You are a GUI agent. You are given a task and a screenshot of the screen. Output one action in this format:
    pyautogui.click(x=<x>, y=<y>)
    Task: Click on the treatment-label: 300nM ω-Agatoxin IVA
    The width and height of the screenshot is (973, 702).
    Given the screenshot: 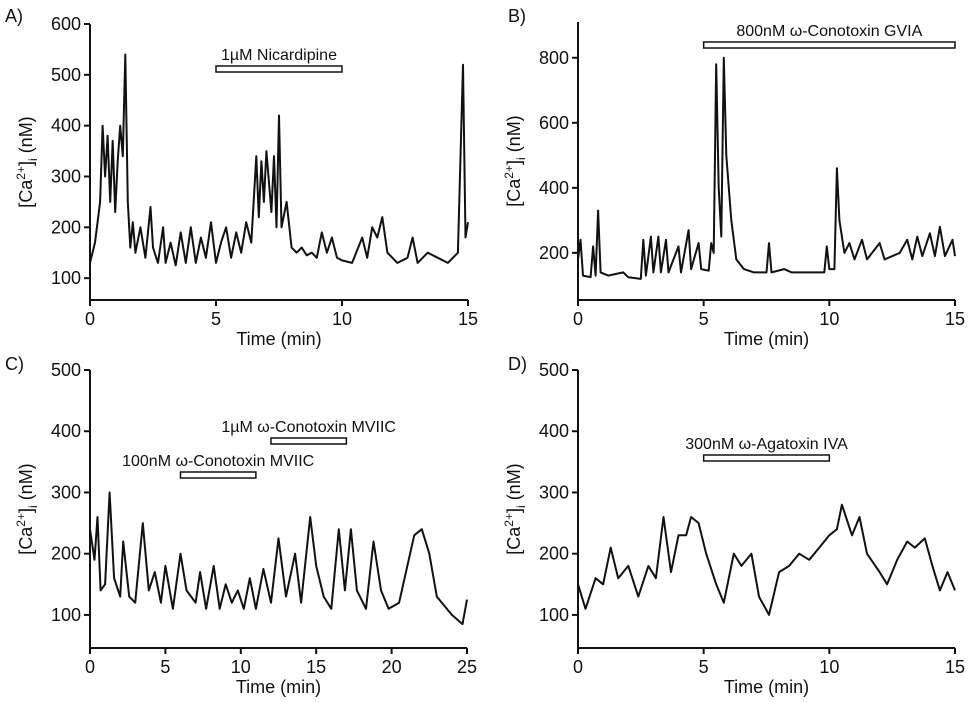 What is the action you would take?
    pyautogui.click(x=766, y=444)
    